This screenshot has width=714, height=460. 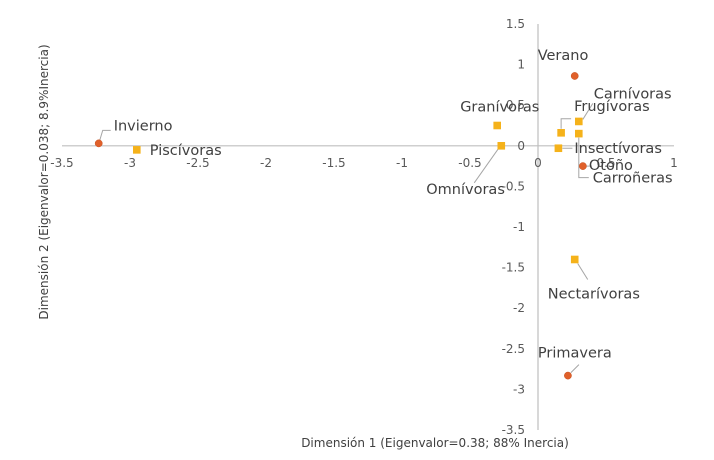 What do you see at coordinates (674, 163) in the screenshot?
I see `x-tick-label: 1` at bounding box center [674, 163].